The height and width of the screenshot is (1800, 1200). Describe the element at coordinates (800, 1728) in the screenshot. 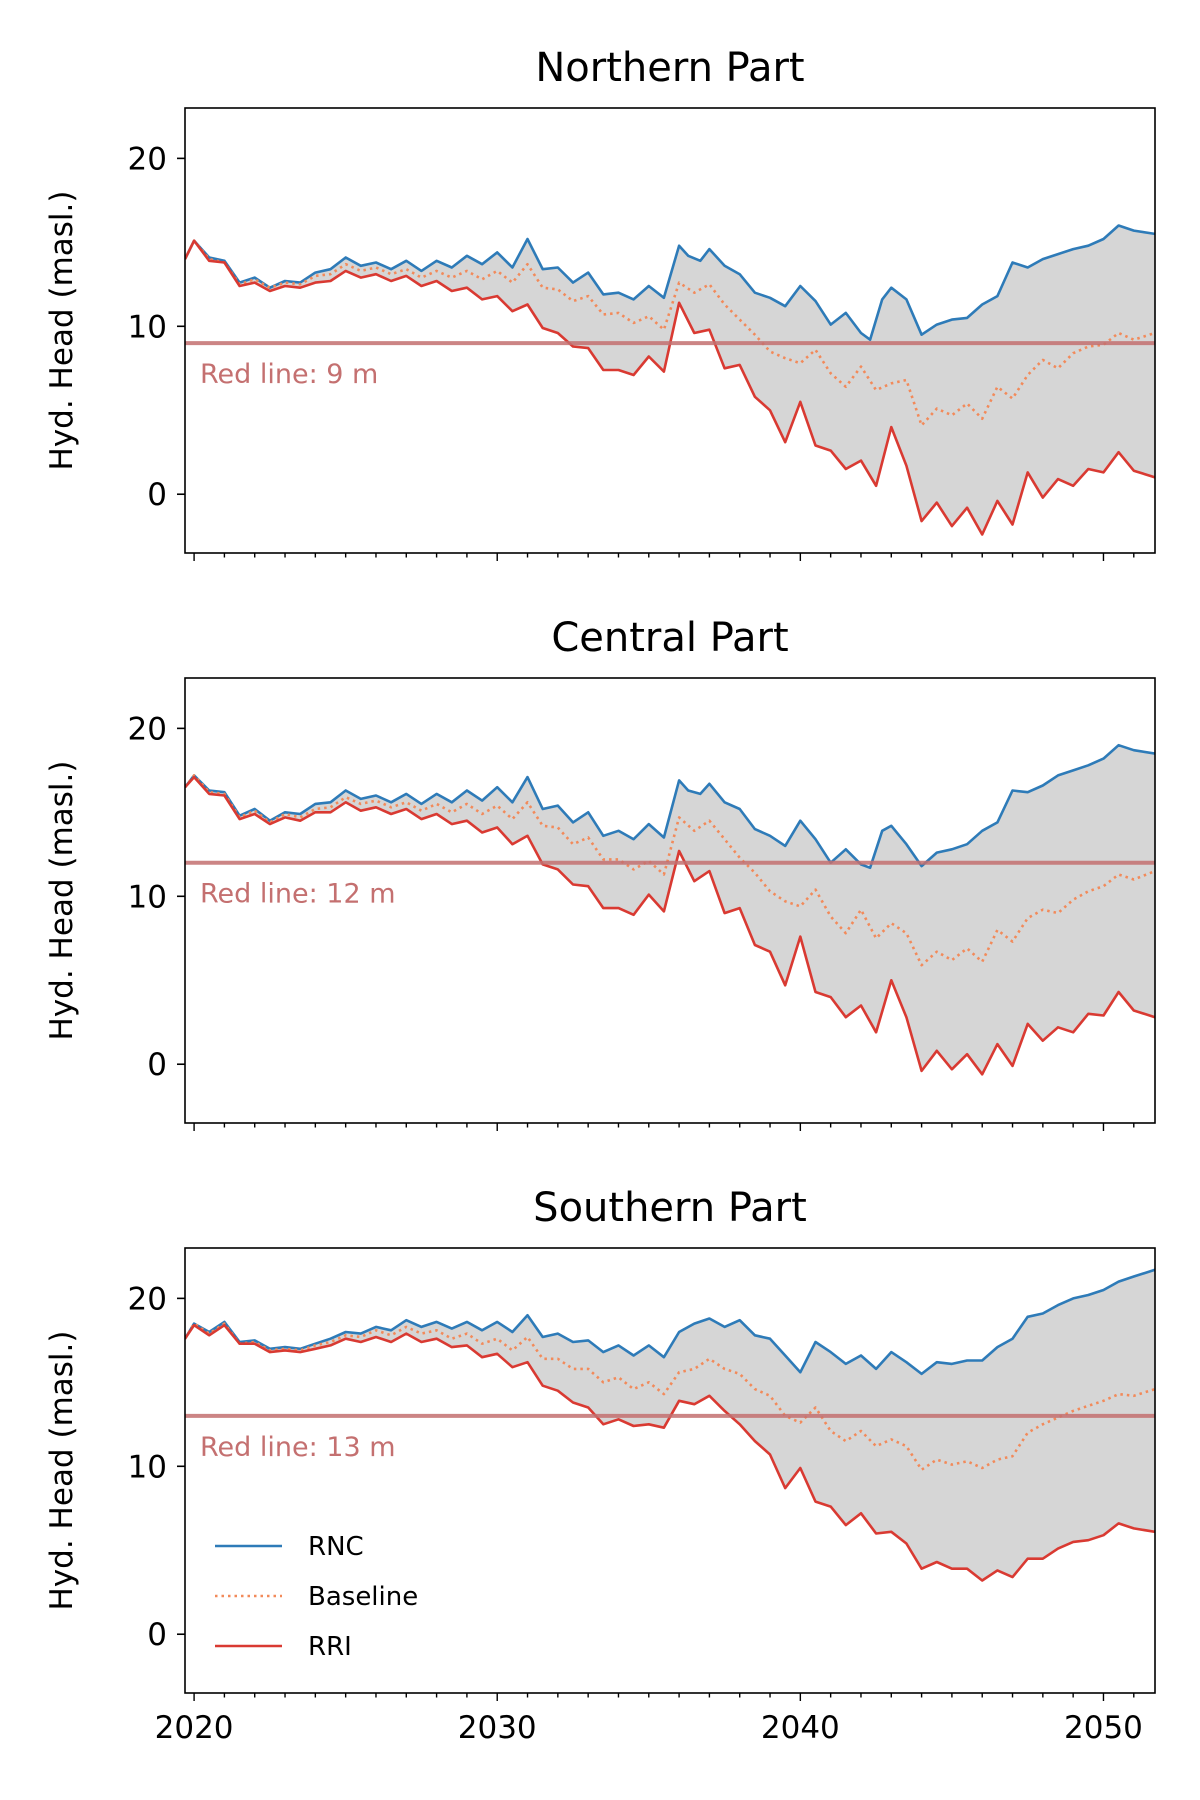

I see `x-tick-label: 2040` at that location.